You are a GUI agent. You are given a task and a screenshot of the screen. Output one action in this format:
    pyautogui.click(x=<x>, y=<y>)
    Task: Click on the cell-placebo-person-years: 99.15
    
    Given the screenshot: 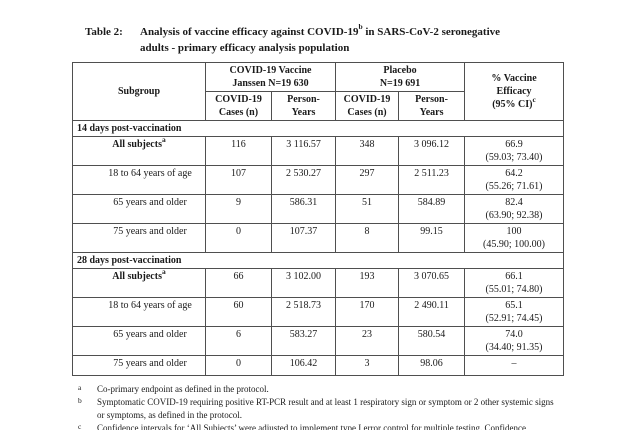 What is the action you would take?
    pyautogui.click(x=432, y=238)
    